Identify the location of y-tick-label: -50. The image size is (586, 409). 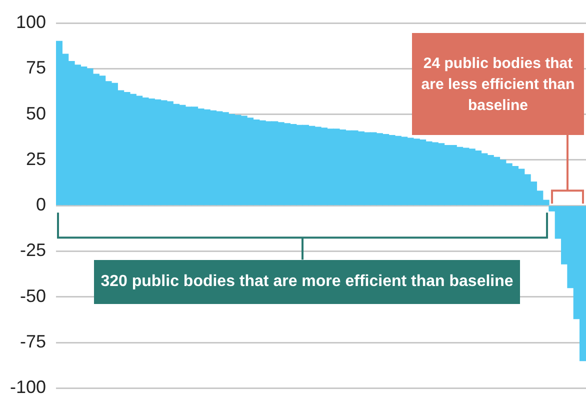
(33, 296).